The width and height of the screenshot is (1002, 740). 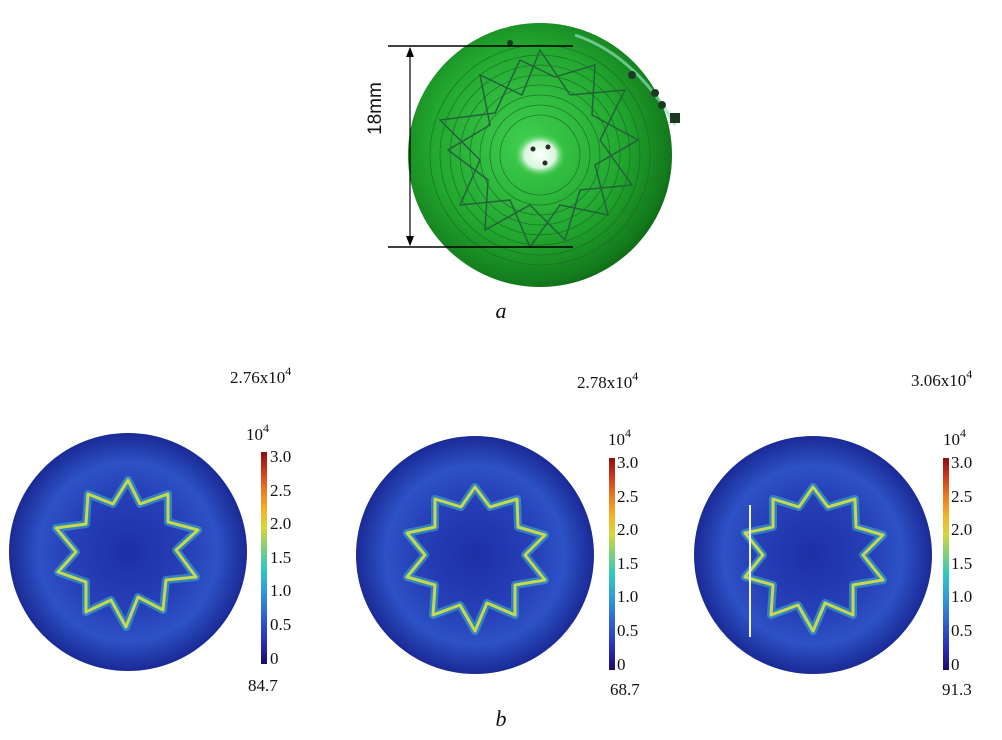 What do you see at coordinates (375, 108) in the screenshot?
I see `dimension-label: 18mm` at bounding box center [375, 108].